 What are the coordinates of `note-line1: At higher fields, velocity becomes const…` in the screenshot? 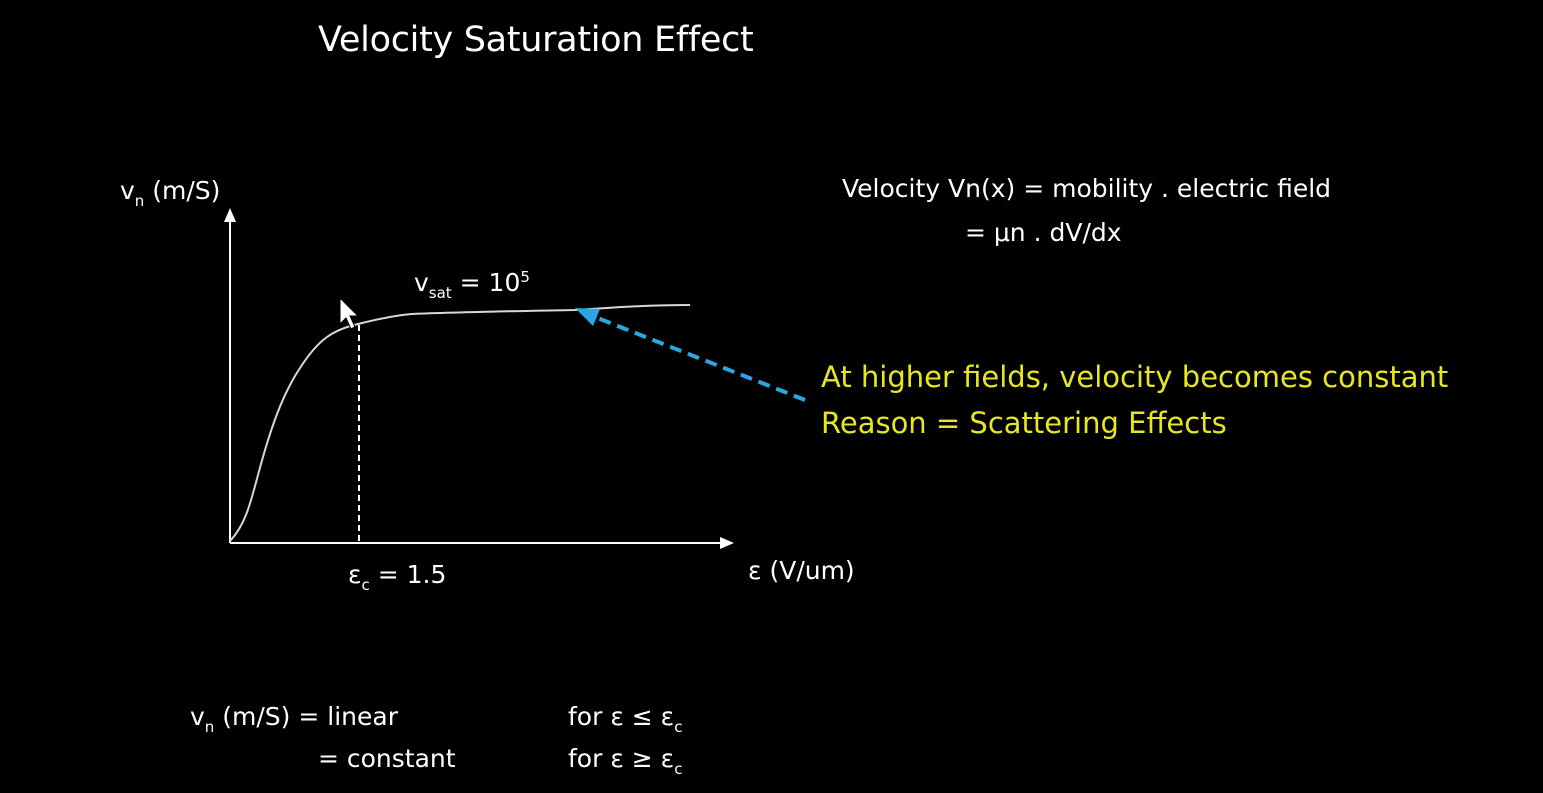 It's located at (1135, 377).